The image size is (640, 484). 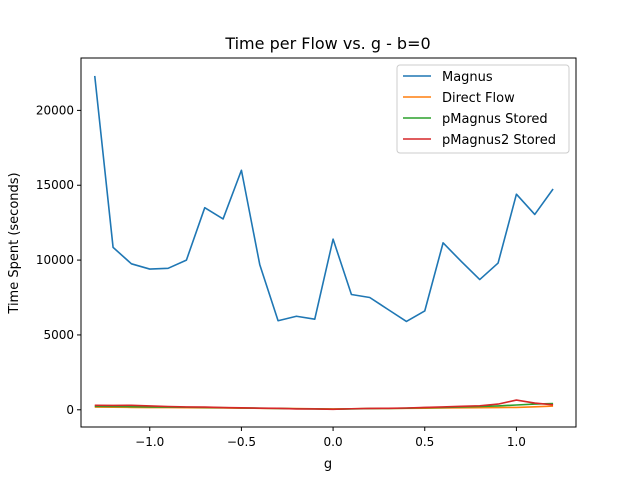 What do you see at coordinates (495, 119) in the screenshot?
I see `legend-label-2: pMagnus Stored` at bounding box center [495, 119].